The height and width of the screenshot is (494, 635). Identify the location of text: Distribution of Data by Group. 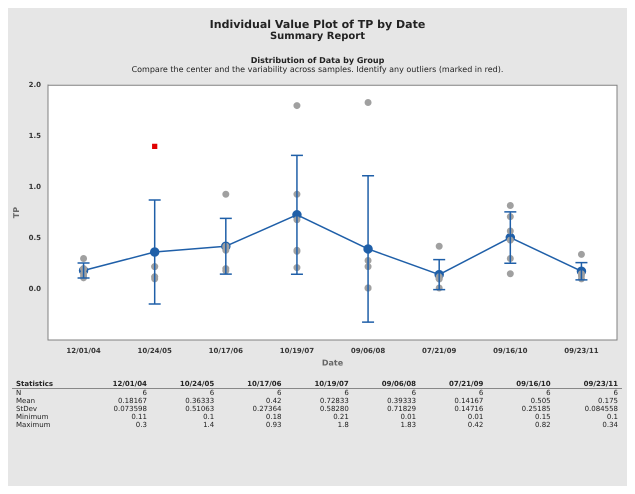
(318, 60).